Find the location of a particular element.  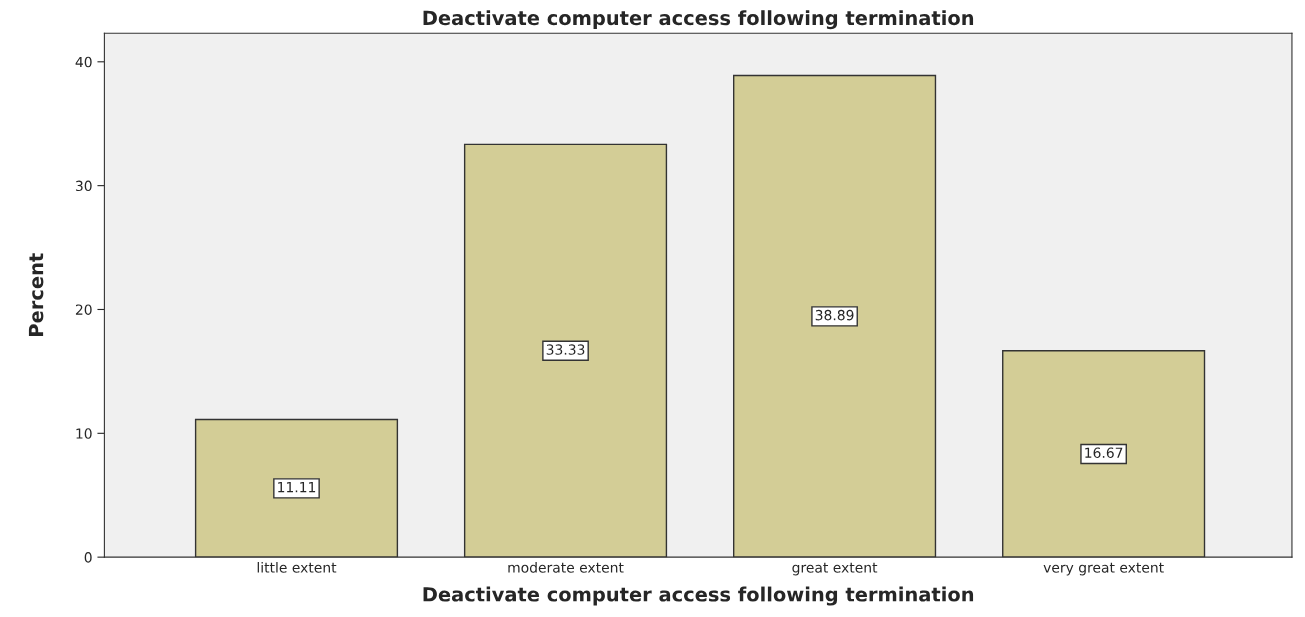

x-tick-label: great extent is located at coordinates (835, 569).